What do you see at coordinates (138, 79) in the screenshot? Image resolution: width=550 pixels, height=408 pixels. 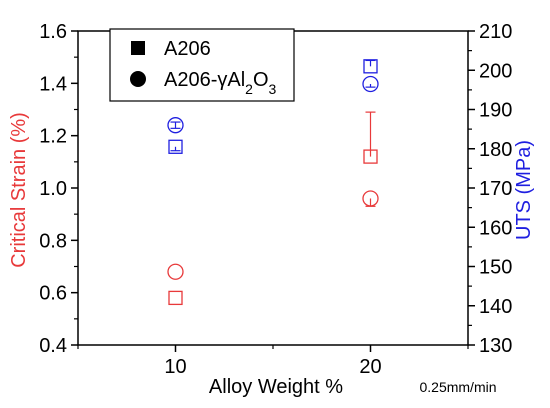 I see `legend-circle-marker` at bounding box center [138, 79].